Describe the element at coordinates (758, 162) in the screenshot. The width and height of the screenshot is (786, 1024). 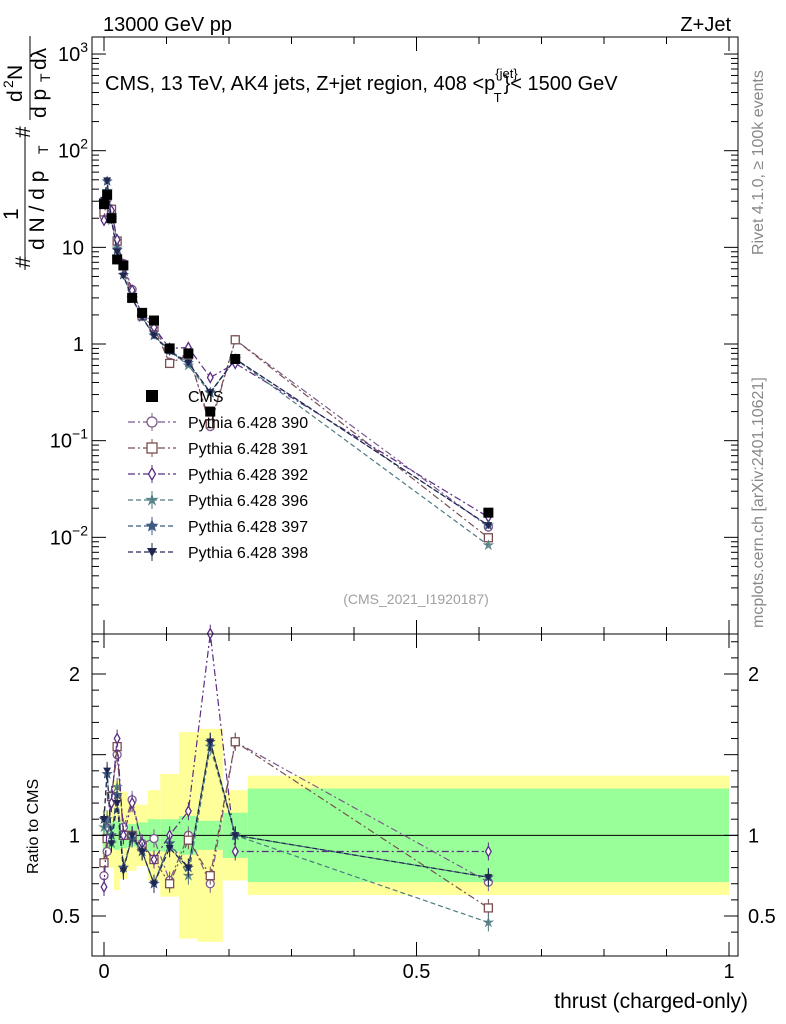
I see `rivet-version-text: Rivet 4.1.0, ≥ 100k events` at that location.